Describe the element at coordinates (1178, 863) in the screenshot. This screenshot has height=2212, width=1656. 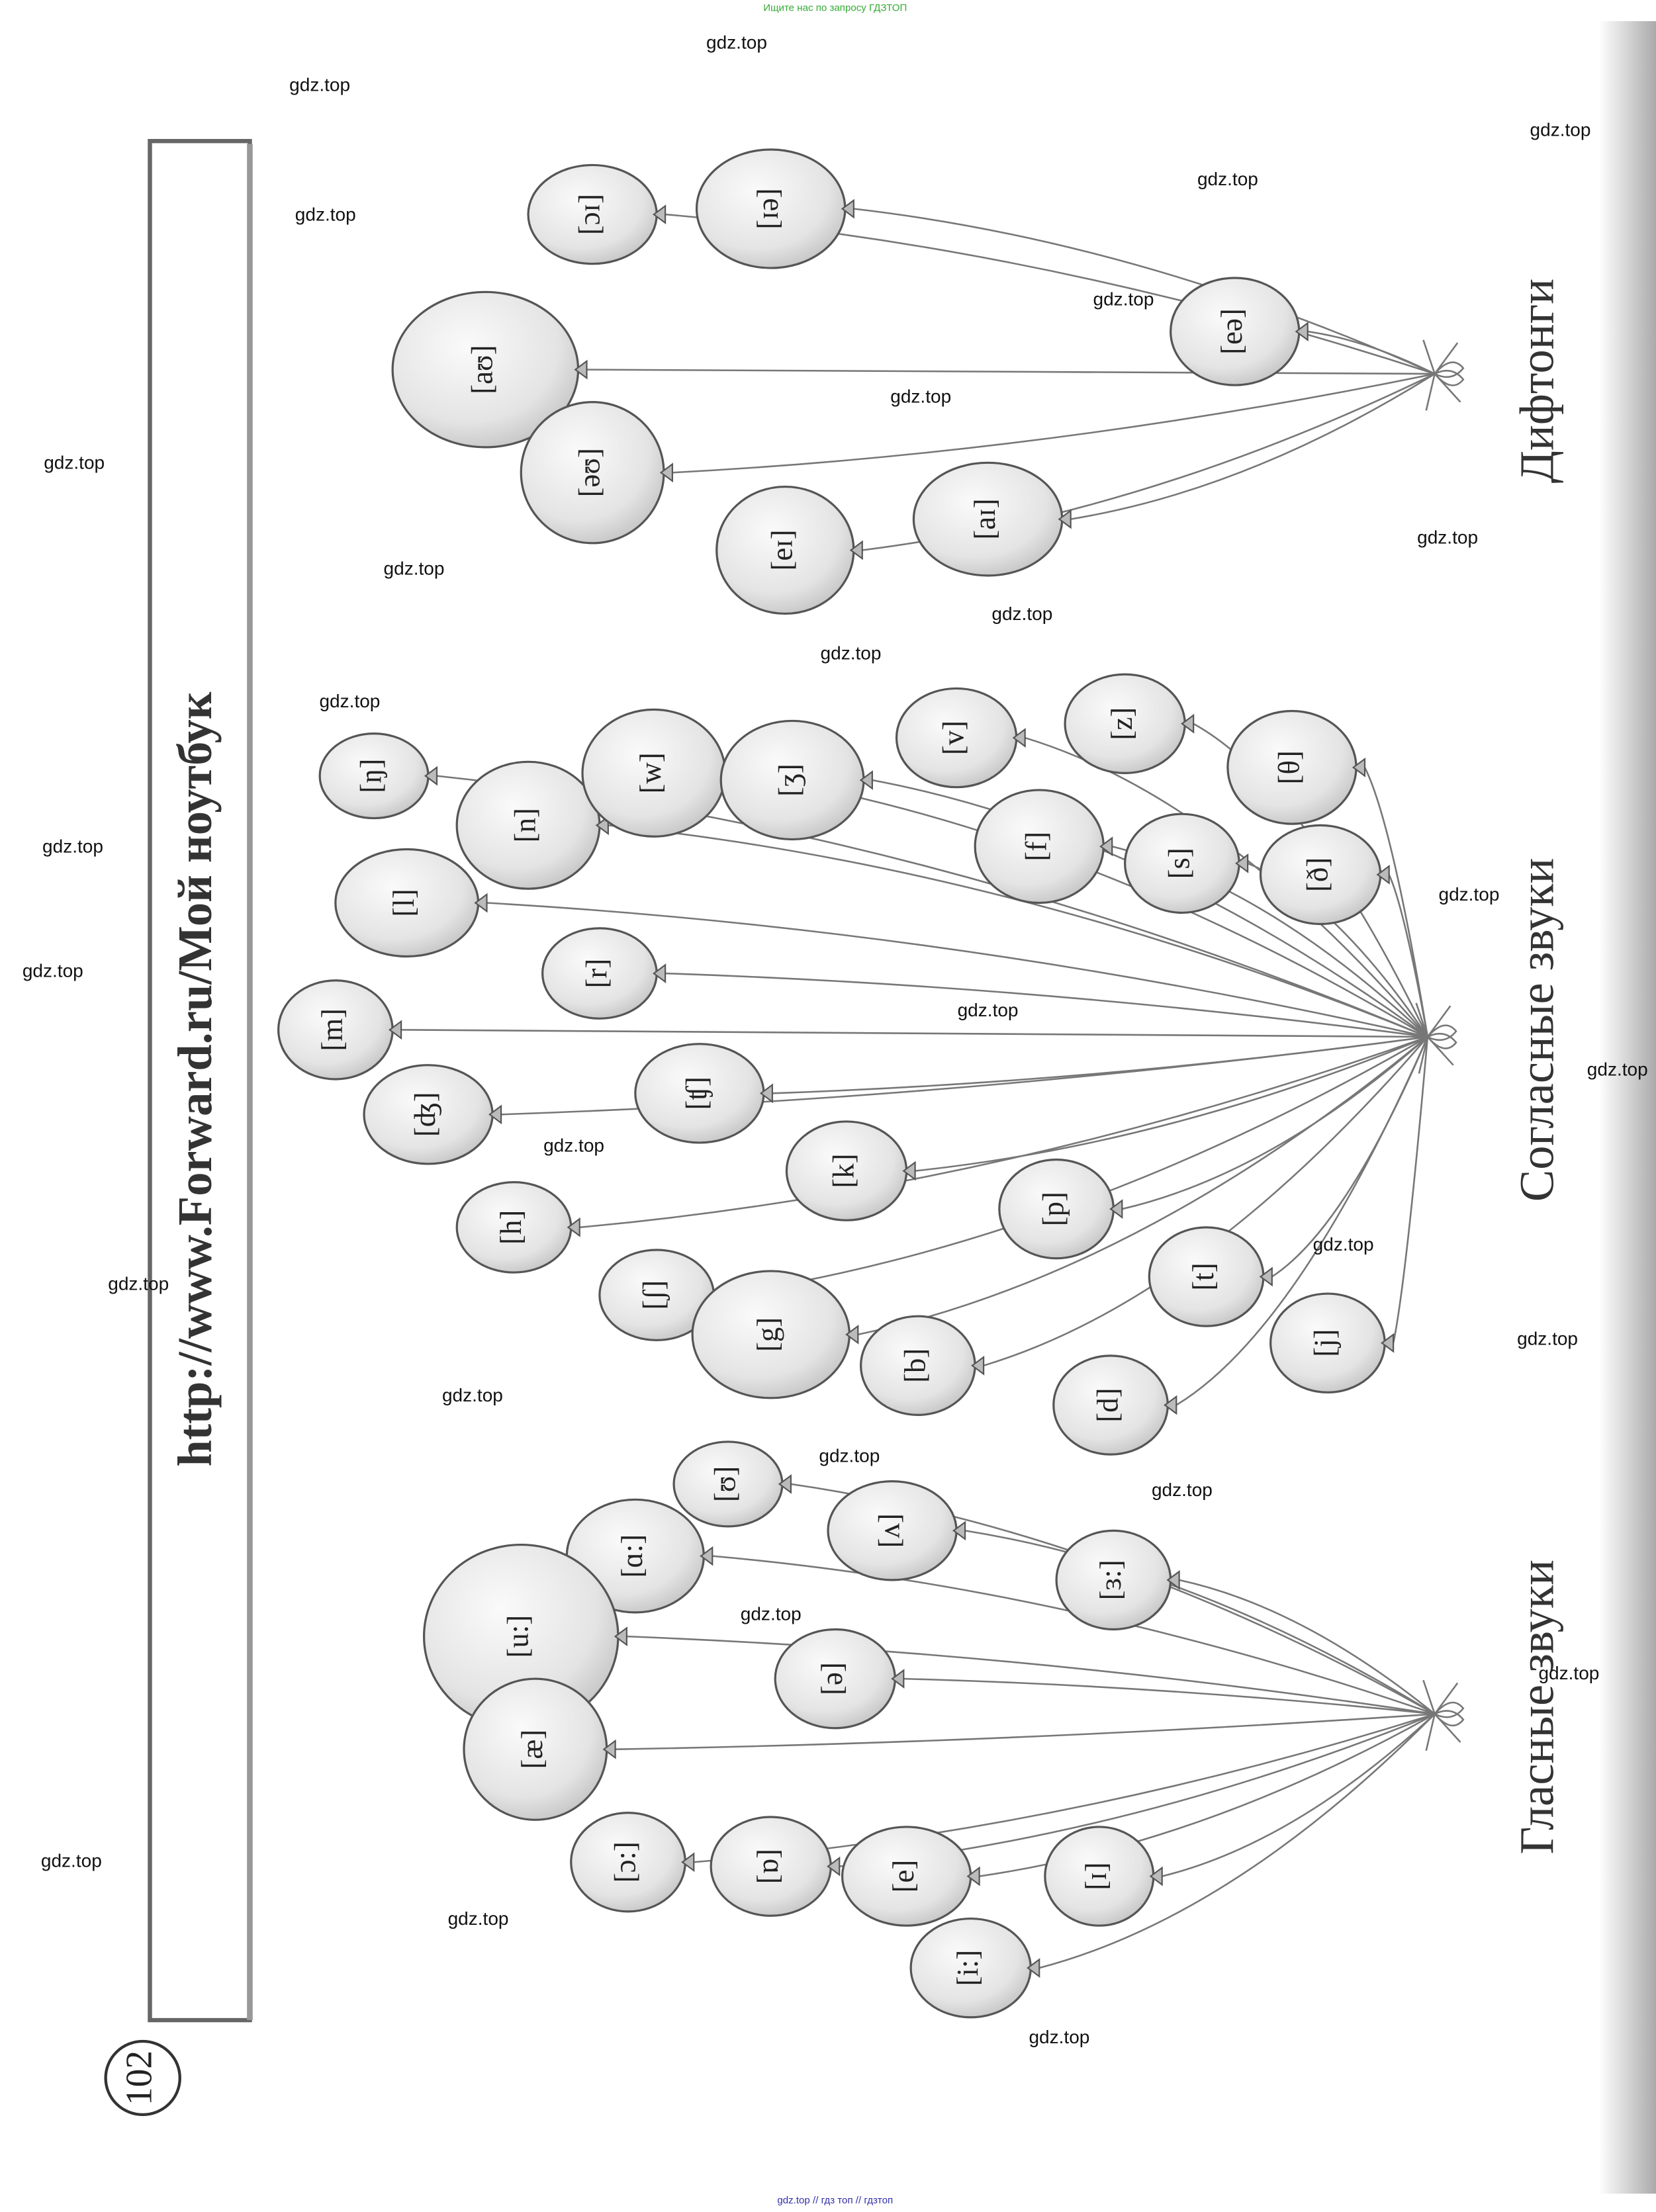
I see `balloon-label: [s]` at that location.